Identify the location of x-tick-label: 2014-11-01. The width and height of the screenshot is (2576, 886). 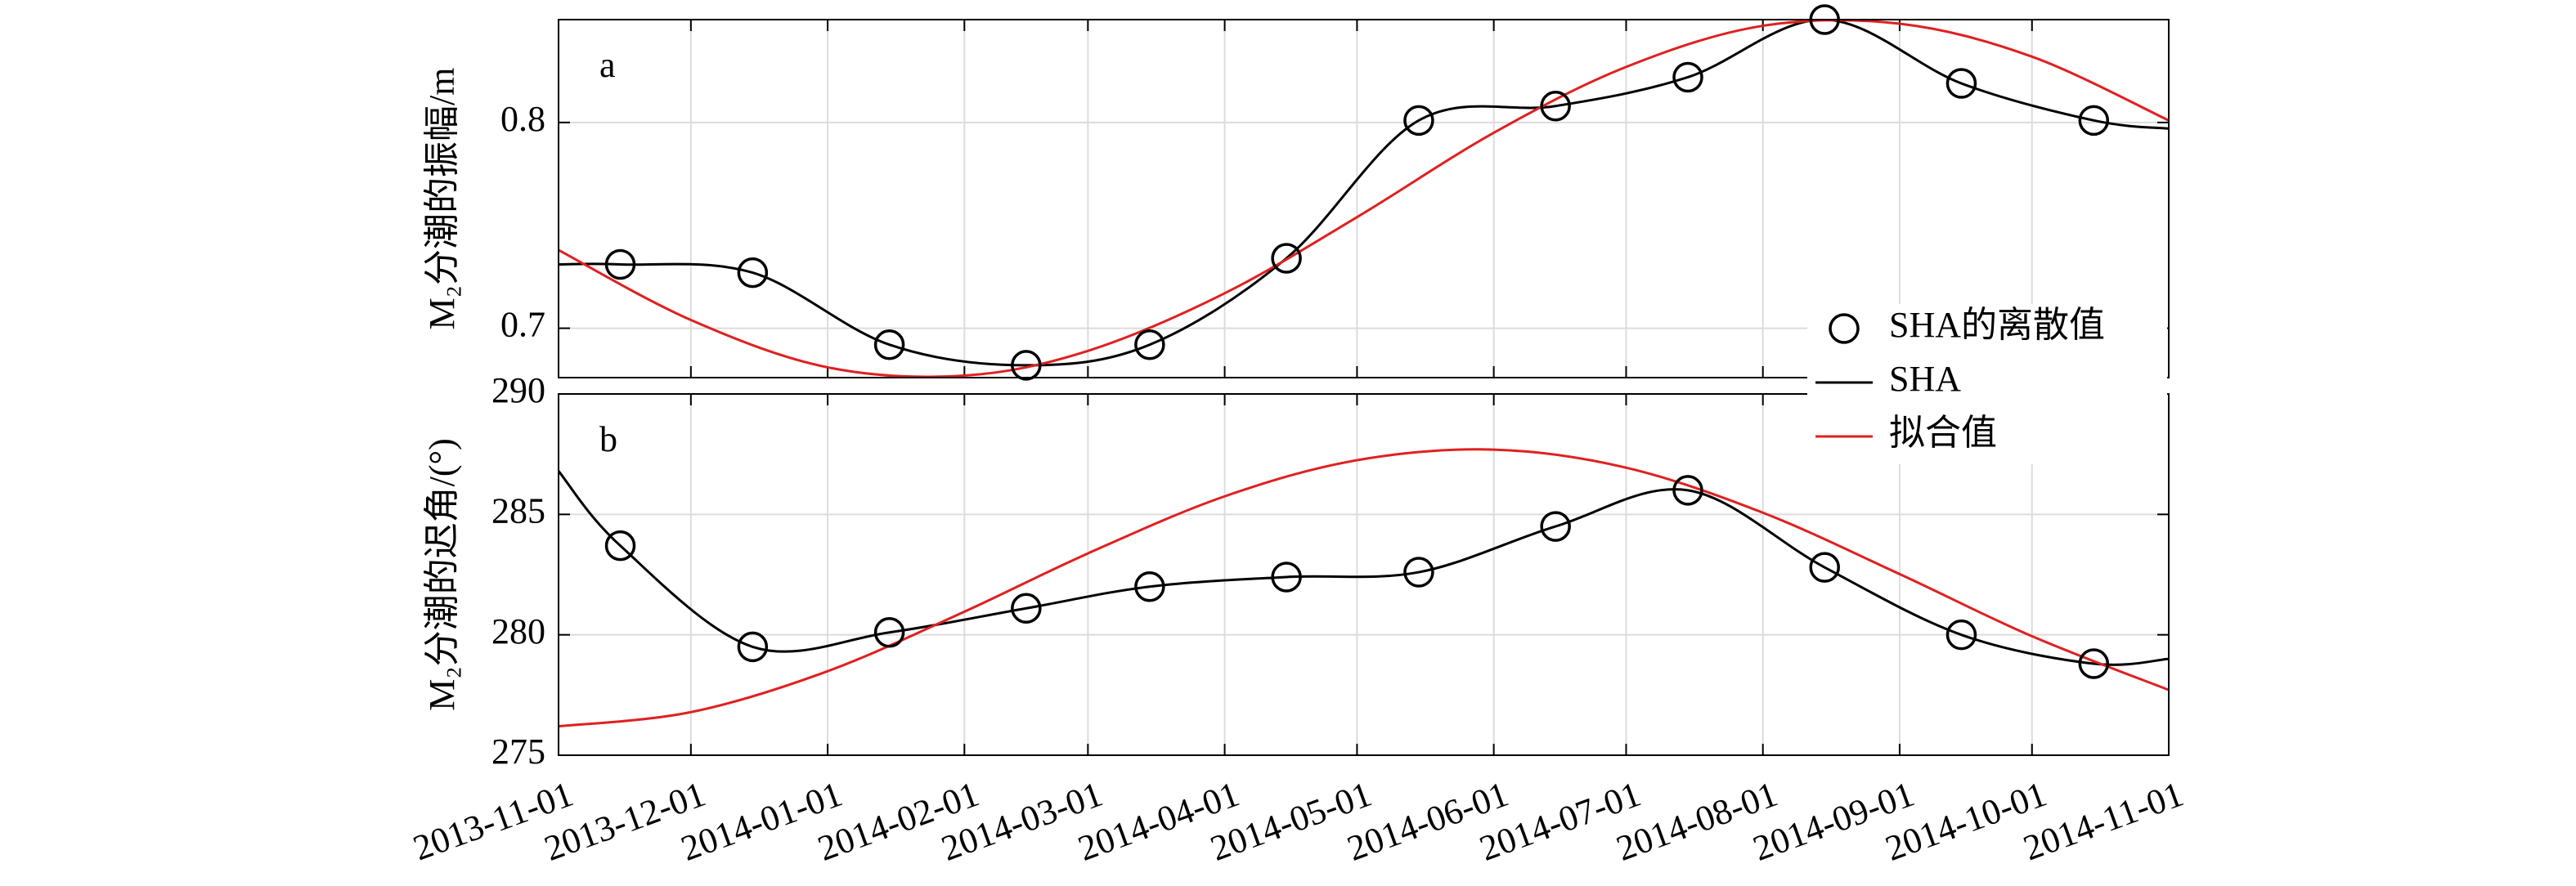
(2103, 821).